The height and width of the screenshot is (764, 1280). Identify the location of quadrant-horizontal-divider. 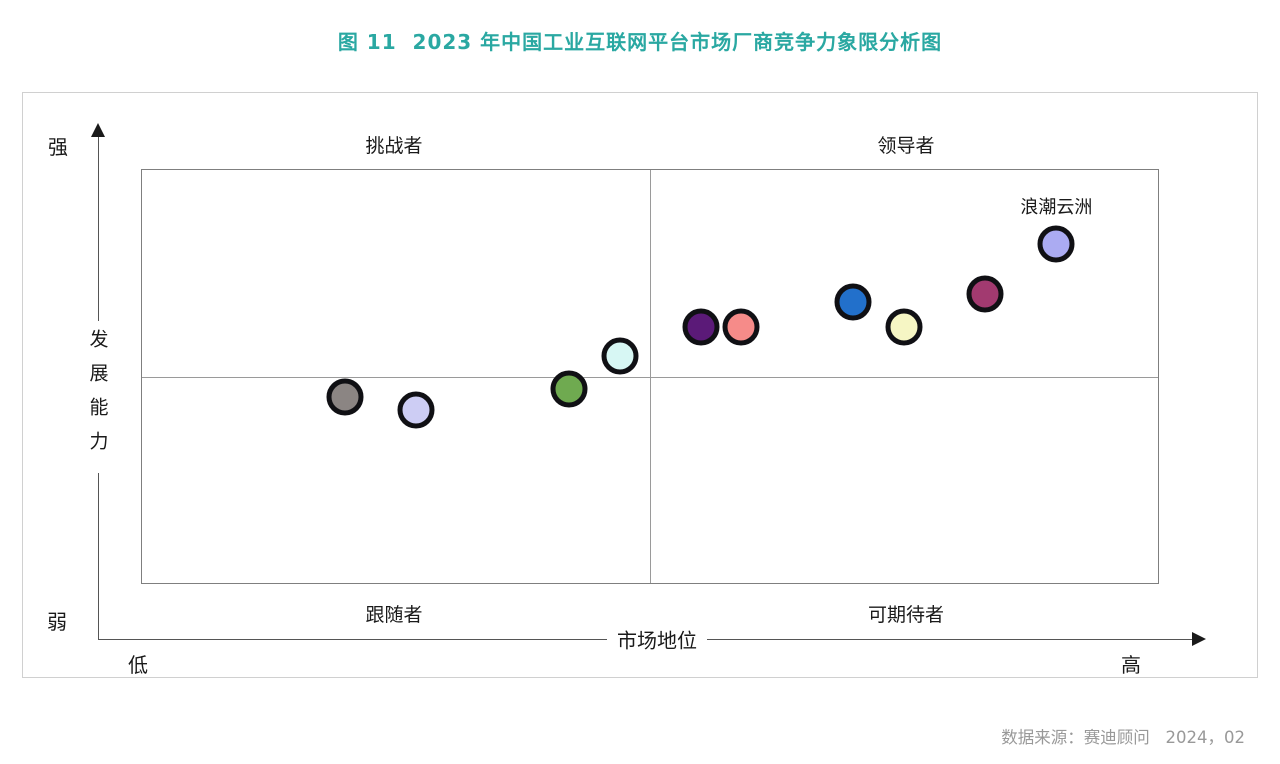
(650, 377).